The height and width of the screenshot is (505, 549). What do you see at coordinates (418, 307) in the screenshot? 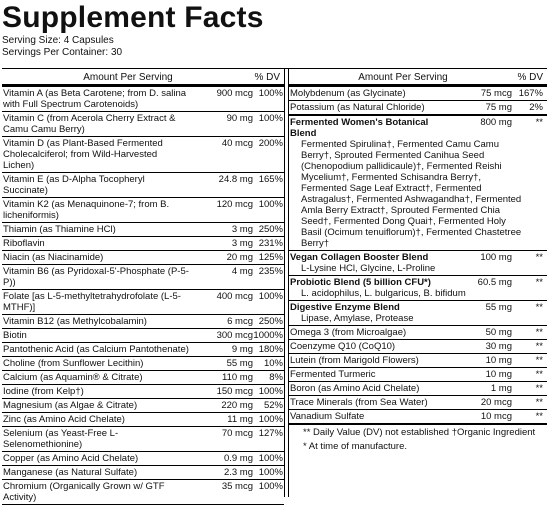
I see `blend-header: Digestive Enzyme Blend 55 mg **` at bounding box center [418, 307].